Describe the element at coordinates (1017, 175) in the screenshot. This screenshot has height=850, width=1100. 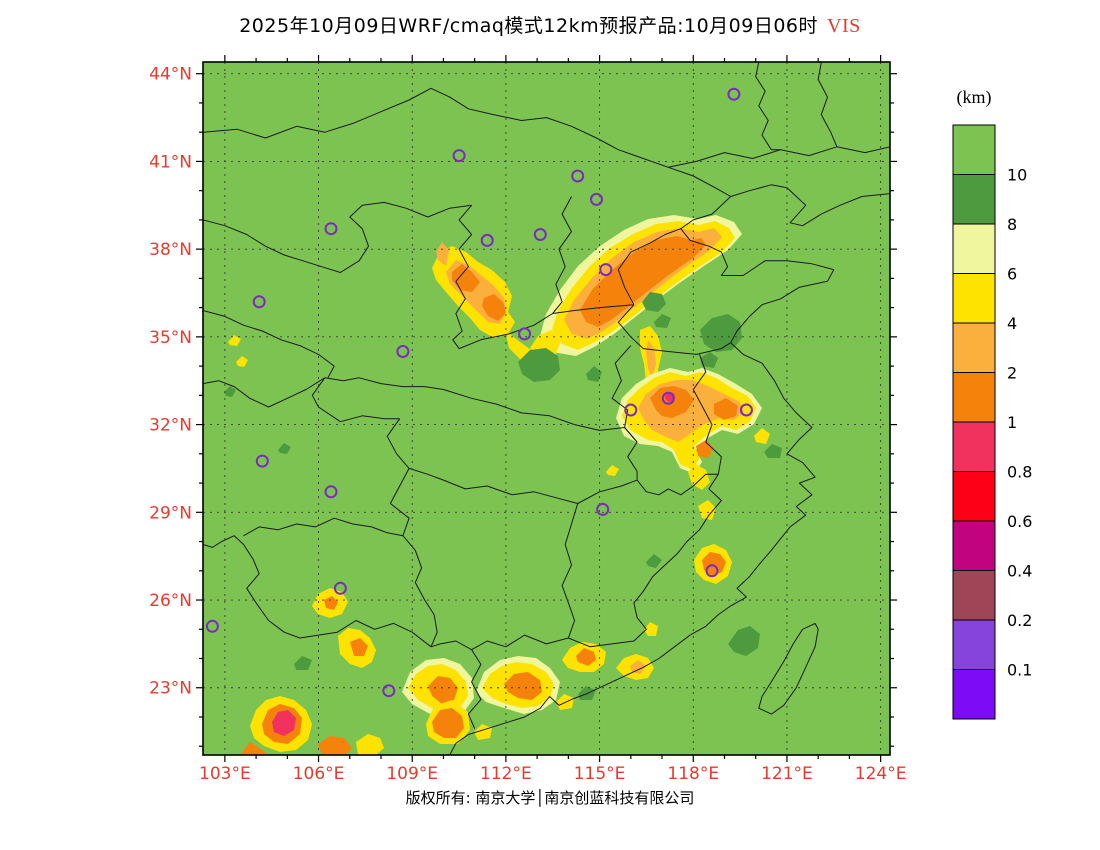
I see `colorbar-label: 10` at that location.